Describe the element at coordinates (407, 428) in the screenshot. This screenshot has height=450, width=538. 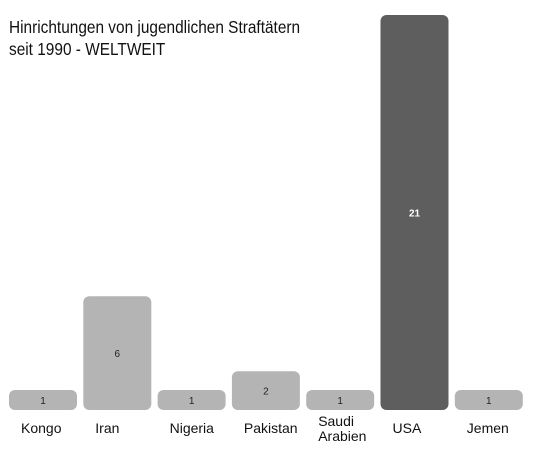
I see `category-label-usa: USA` at that location.